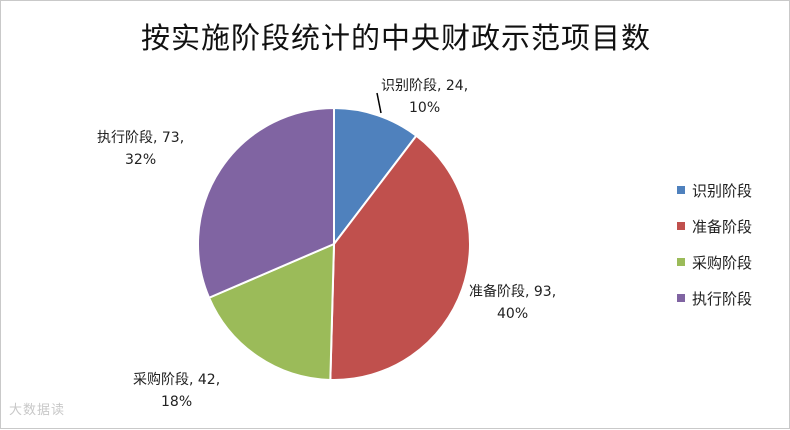 This screenshot has height=430, width=790. I want to click on data-label-identification-line2: 10%, so click(425, 108).